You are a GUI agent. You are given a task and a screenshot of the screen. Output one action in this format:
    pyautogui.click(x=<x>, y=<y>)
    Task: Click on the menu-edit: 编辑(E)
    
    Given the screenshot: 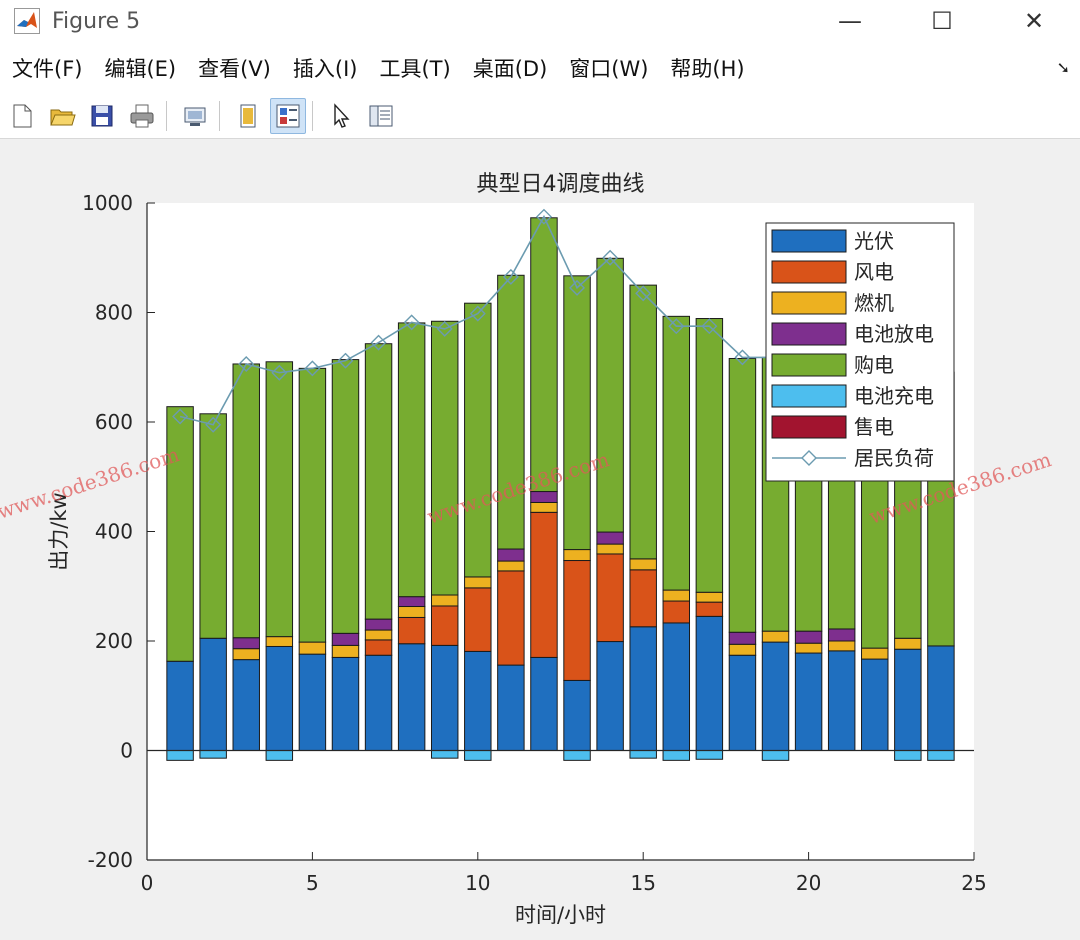 What is the action you would take?
    pyautogui.click(x=140, y=69)
    